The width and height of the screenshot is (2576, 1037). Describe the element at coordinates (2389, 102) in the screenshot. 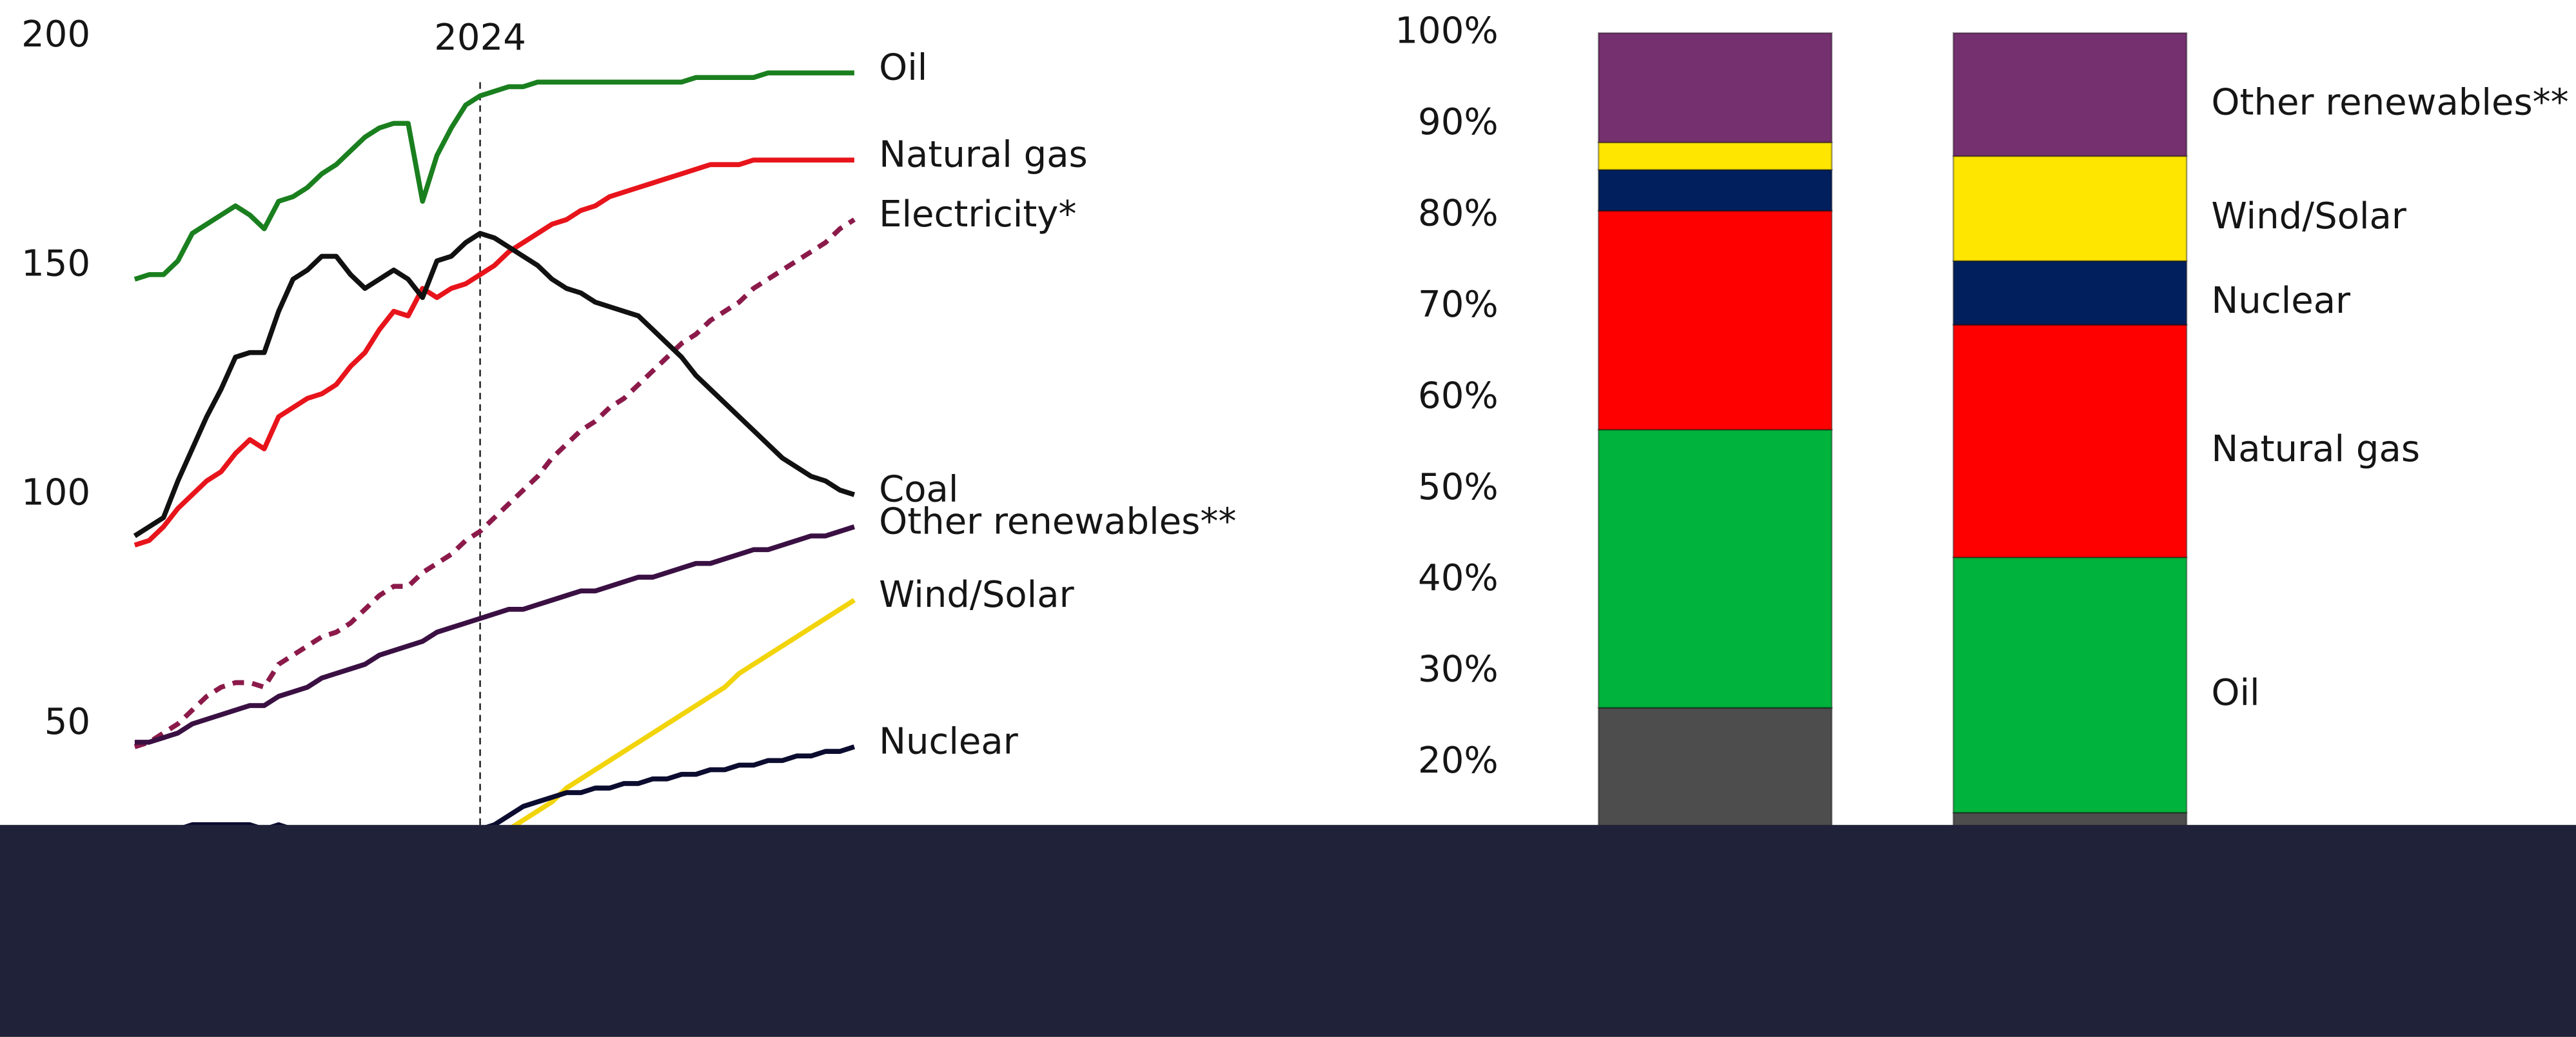

I see `segment-label: Other renewables**` at that location.